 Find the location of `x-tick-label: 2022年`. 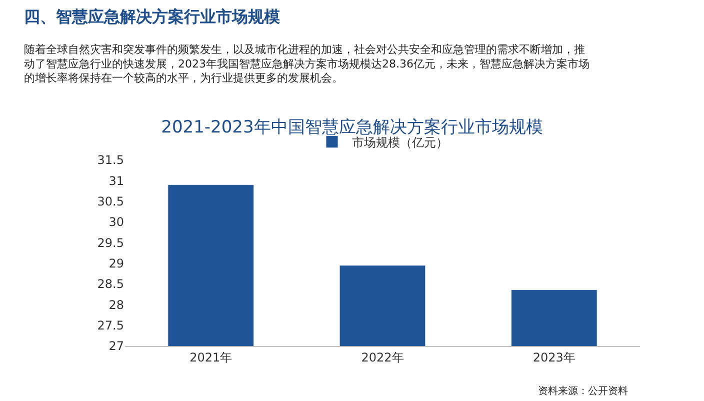

x-tick-label: 2022年 is located at coordinates (382, 357).